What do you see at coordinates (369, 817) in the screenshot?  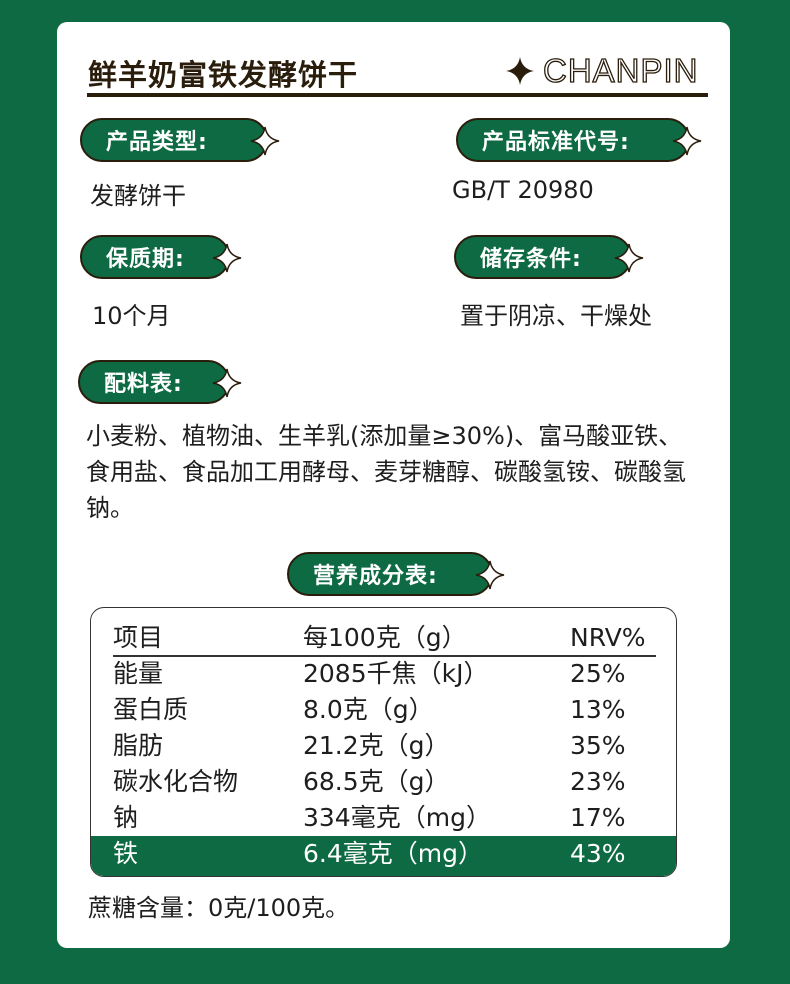 I see `table-row: 钠 334毫克（mg） 17%` at bounding box center [369, 817].